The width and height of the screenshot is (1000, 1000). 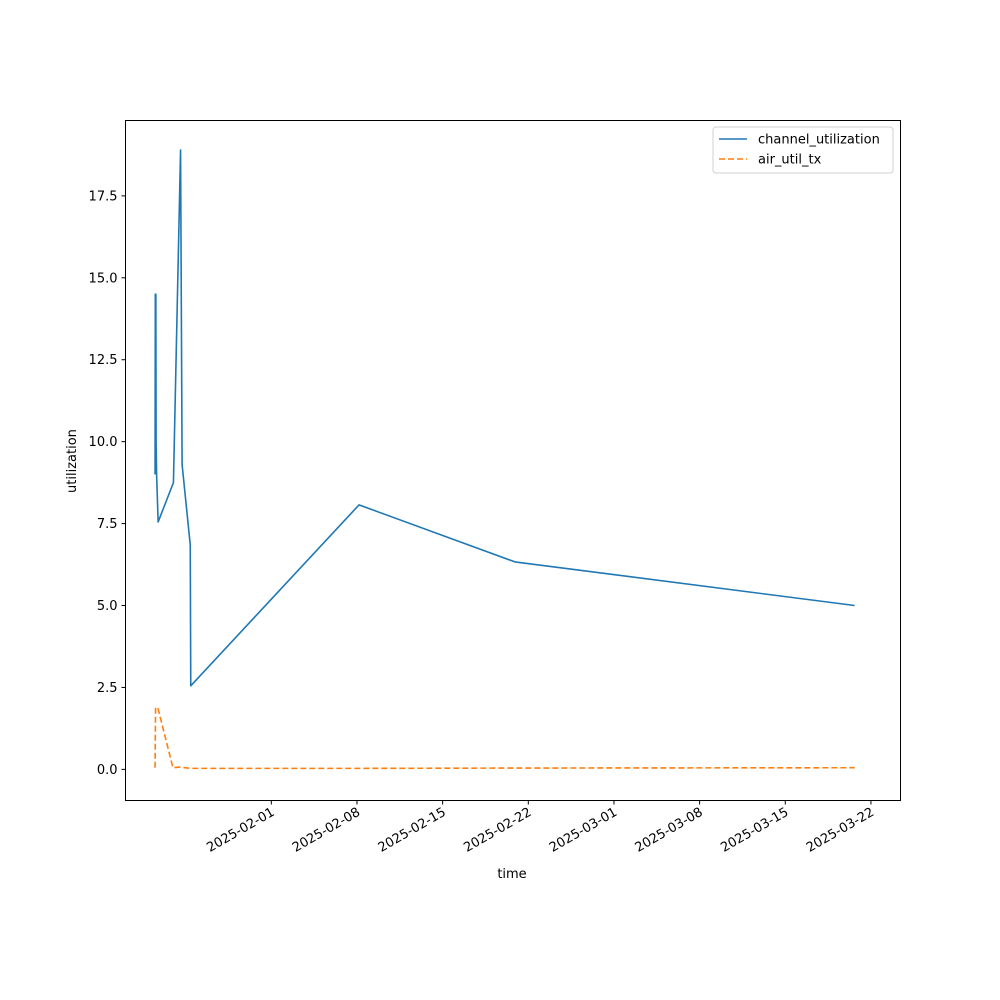 I want to click on x-tick-label: 2025-03-01, so click(x=583, y=830).